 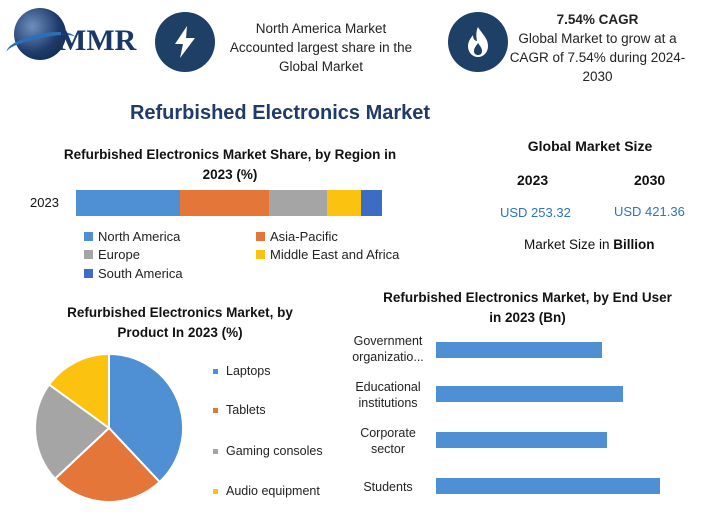 I want to click on market-size-note: Market Size in Billion, so click(x=589, y=244).